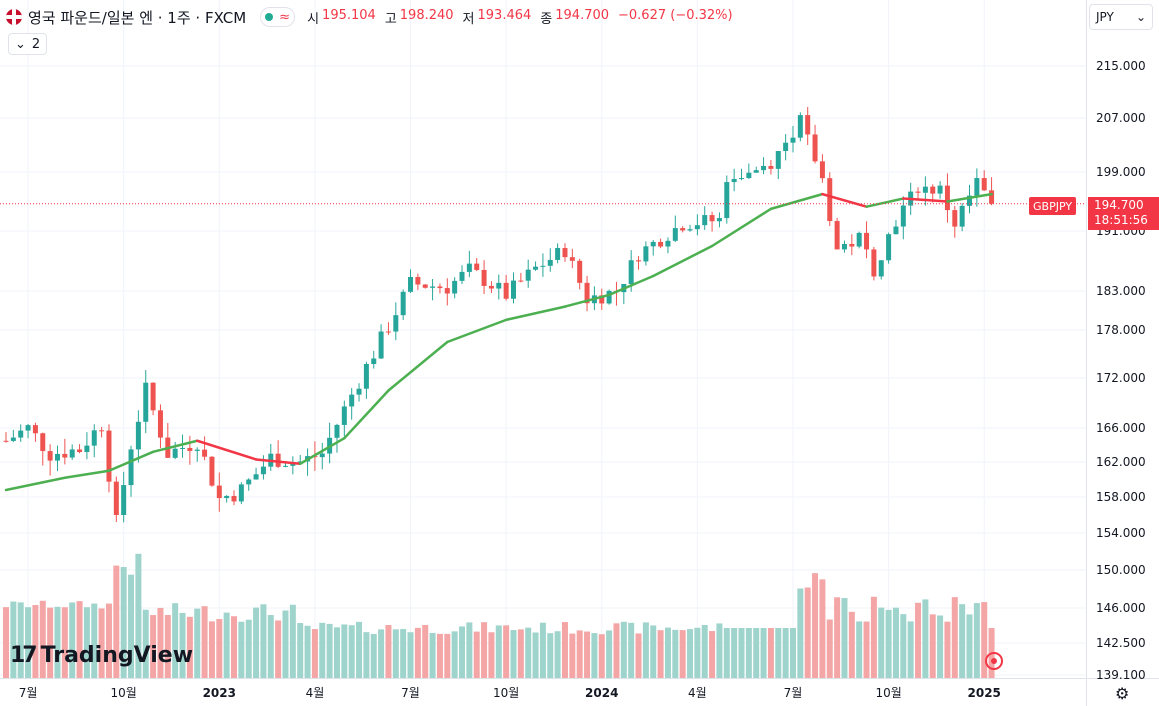 This screenshot has width=1159, height=706. Describe the element at coordinates (36, 44) in the screenshot. I see `indicator-count: 2` at that location.